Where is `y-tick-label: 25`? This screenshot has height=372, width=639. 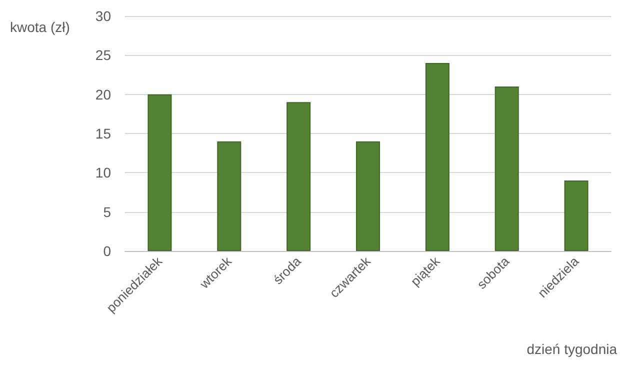 y-tick-label: 25 is located at coordinates (103, 55).